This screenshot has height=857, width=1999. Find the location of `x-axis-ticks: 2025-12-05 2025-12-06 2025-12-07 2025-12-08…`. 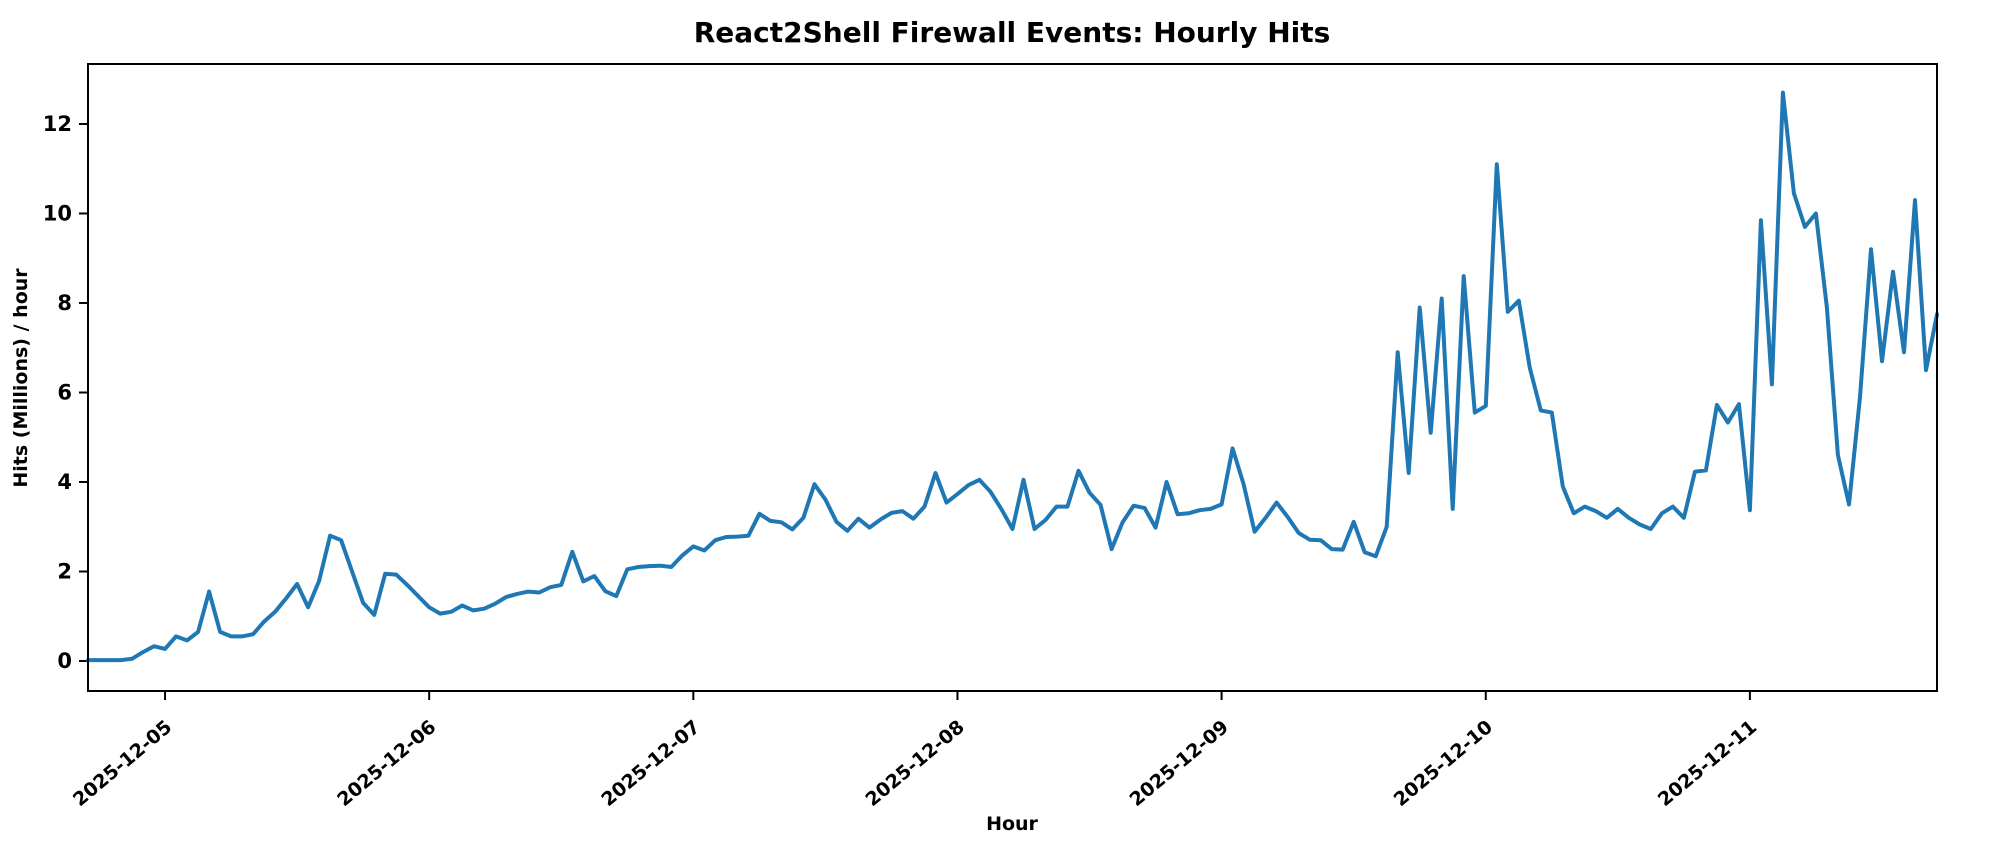

x-axis-ticks: 2025-12-05 2025-12-06 2025-12-07 2025-12-08… is located at coordinates (915, 751).